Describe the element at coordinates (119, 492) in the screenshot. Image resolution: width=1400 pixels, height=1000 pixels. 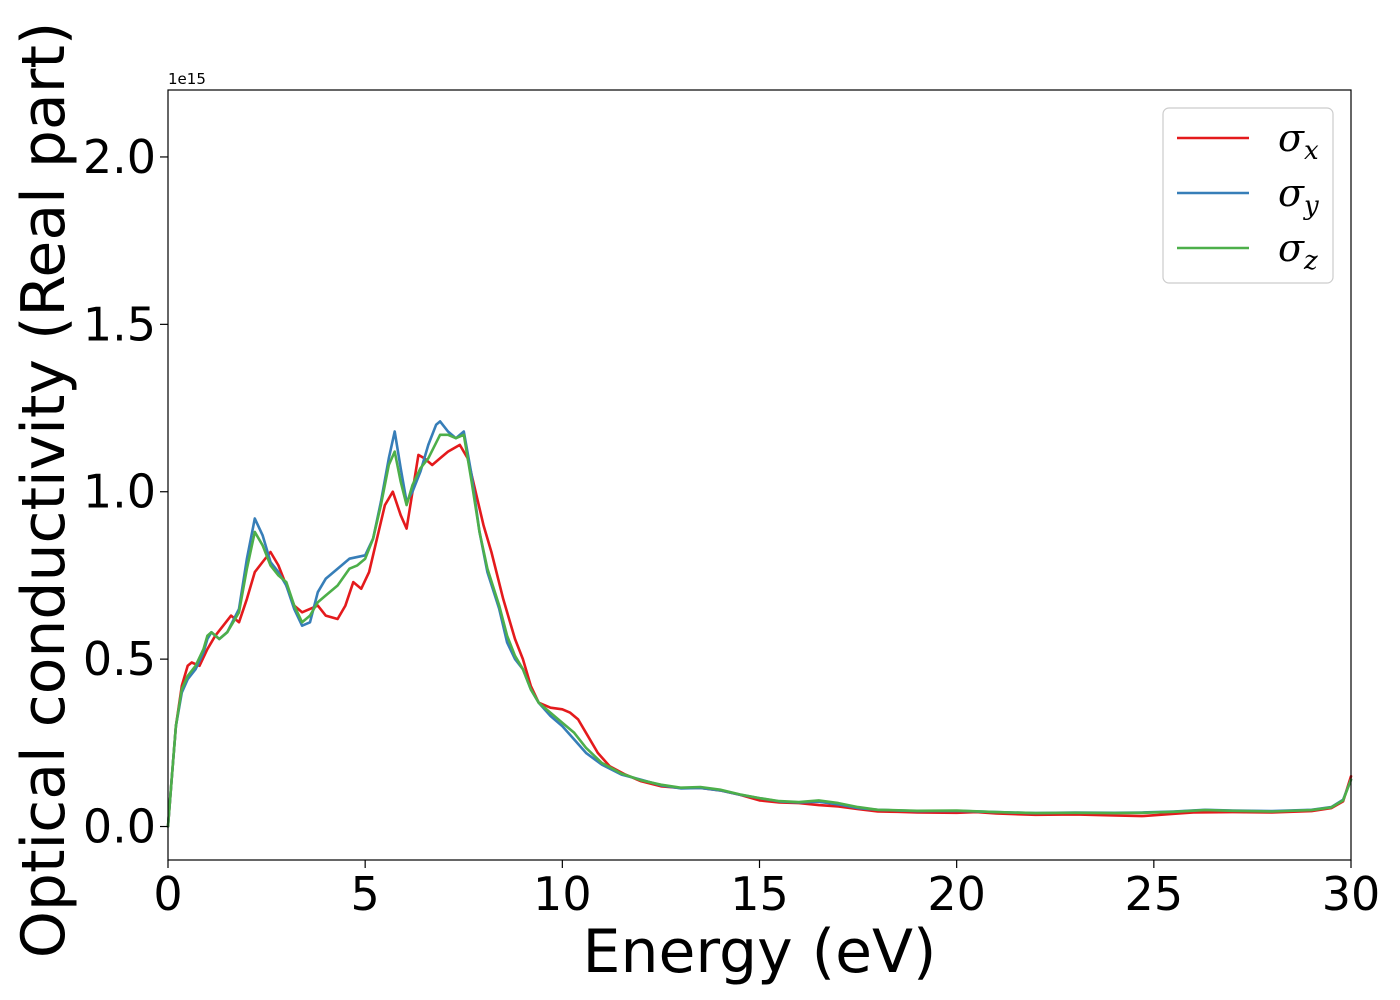
I see `y-tick-label: 1.0` at that location.